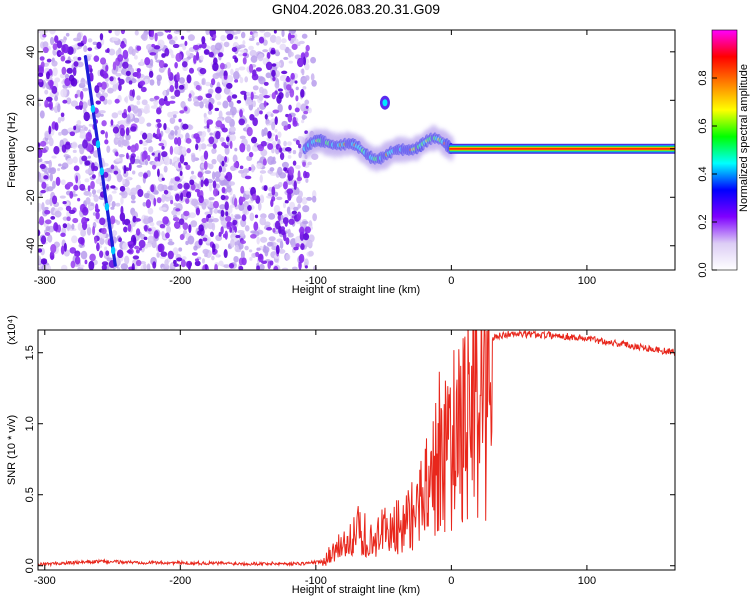  Describe the element at coordinates (356, 290) in the screenshot. I see `spectrogram-x-label: Height of straight line (km)` at that location.